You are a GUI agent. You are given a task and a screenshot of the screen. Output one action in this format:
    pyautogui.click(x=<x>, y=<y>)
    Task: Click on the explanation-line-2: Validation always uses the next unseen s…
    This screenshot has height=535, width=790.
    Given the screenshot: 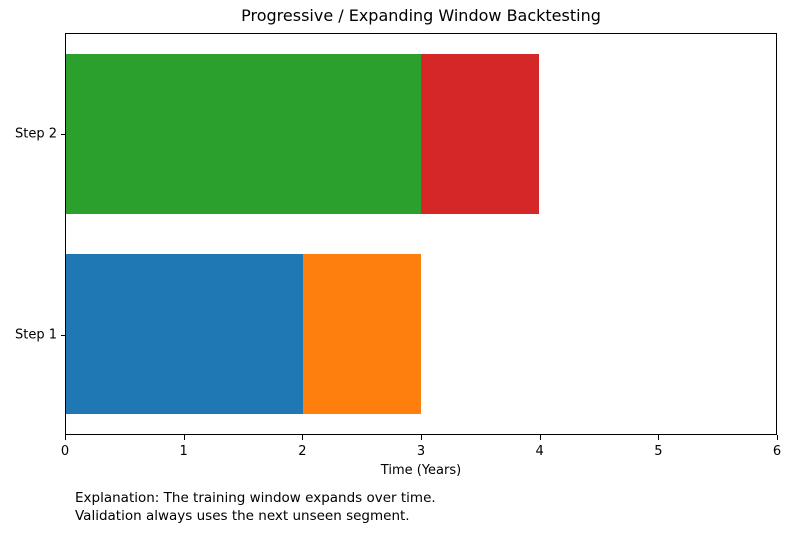 What is the action you would take?
    pyautogui.click(x=242, y=516)
    